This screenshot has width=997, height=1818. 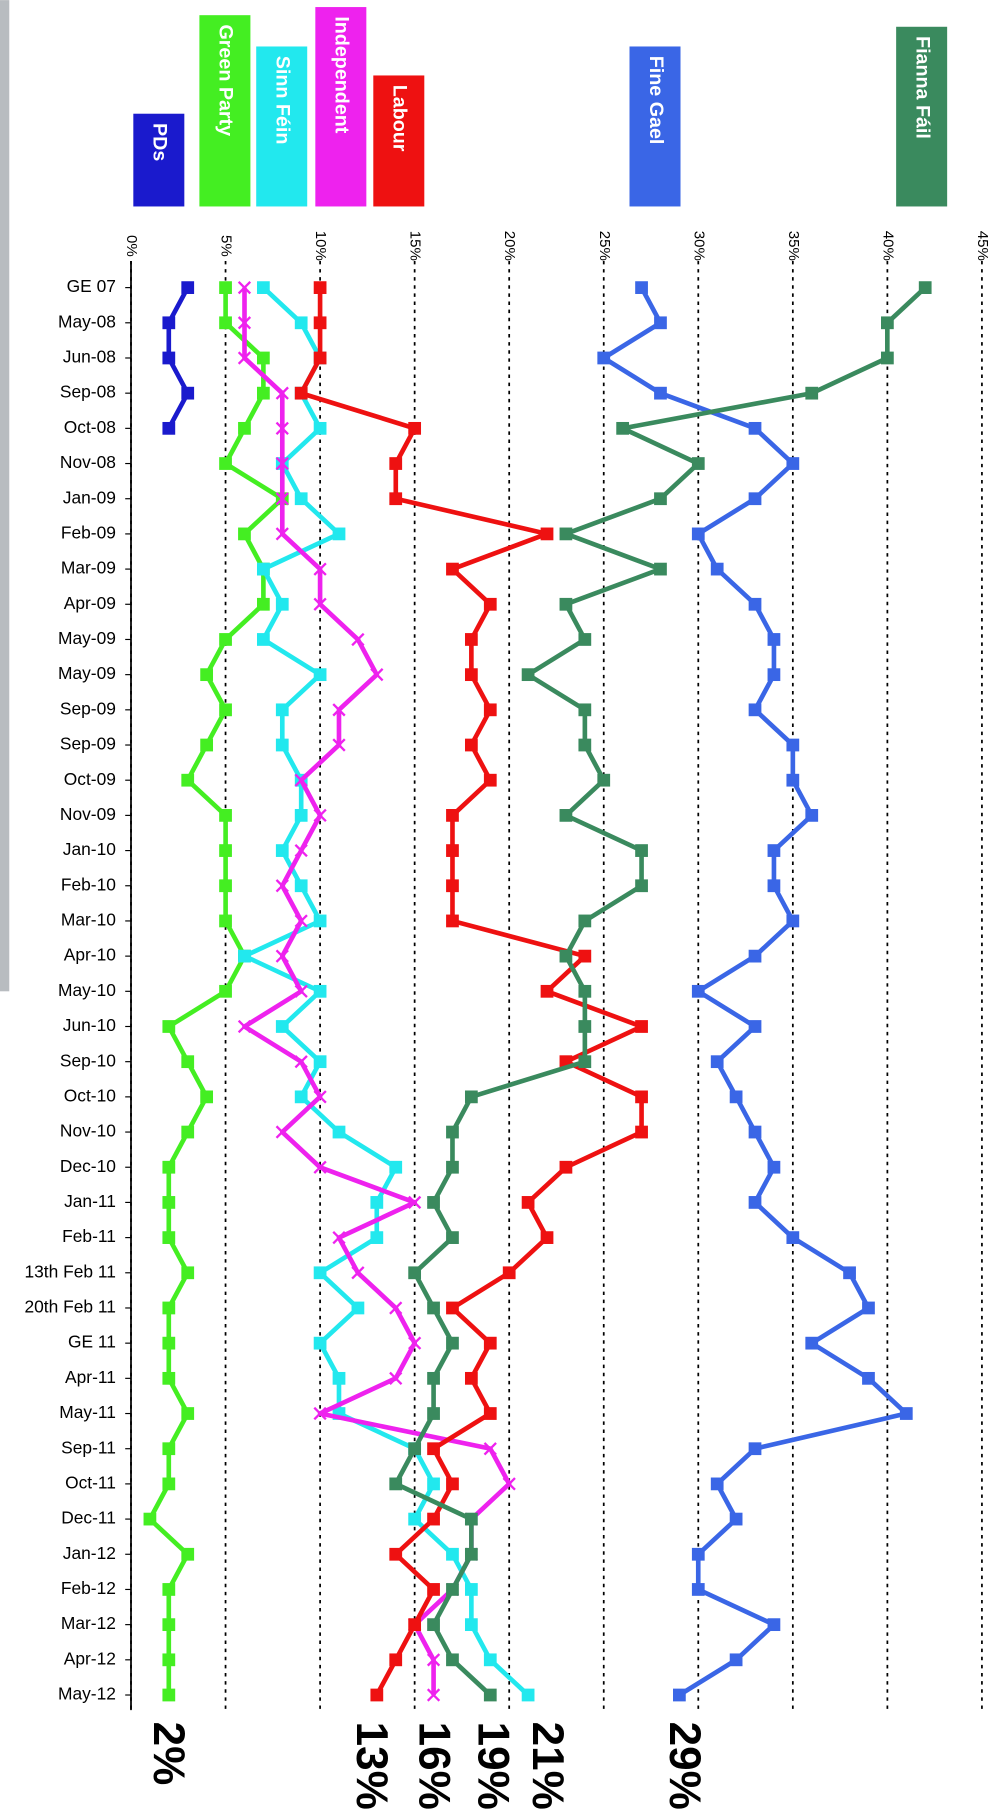 I want to click on y-tick-label: Dec-10, so click(x=88, y=1166).